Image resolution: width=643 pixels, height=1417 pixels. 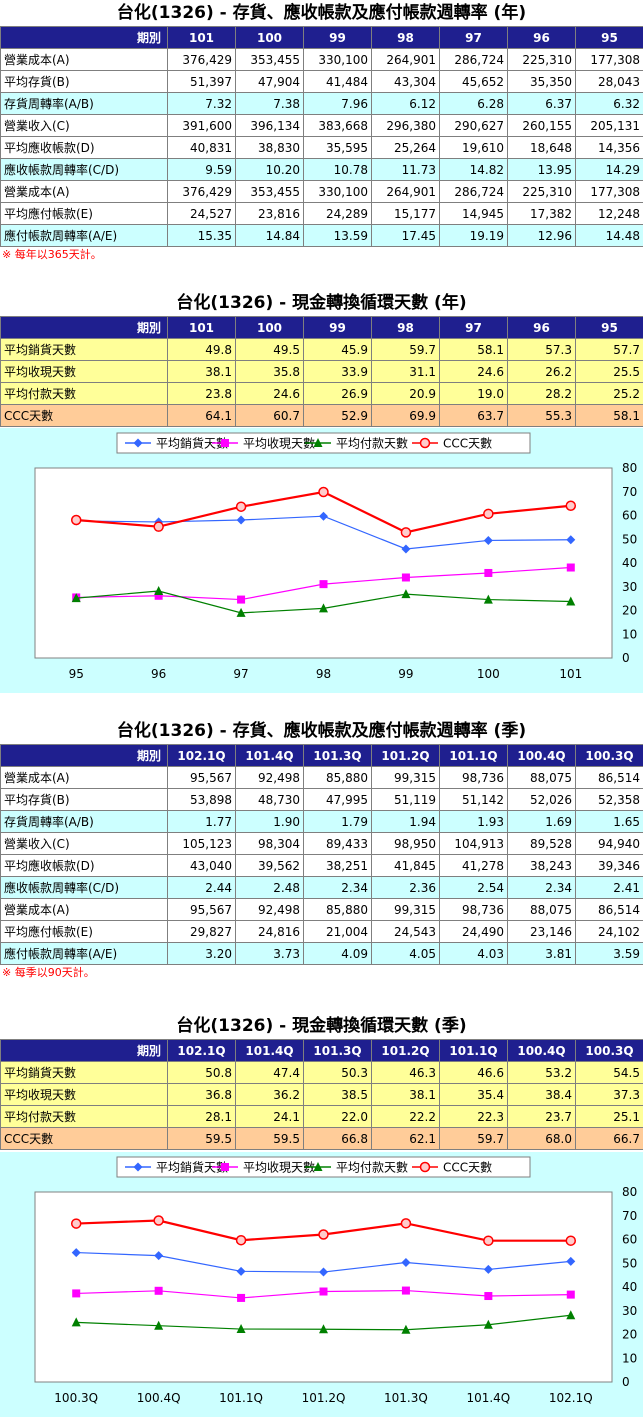 What do you see at coordinates (201, 953) in the screenshot?
I see `table-cell: 3.20` at bounding box center [201, 953].